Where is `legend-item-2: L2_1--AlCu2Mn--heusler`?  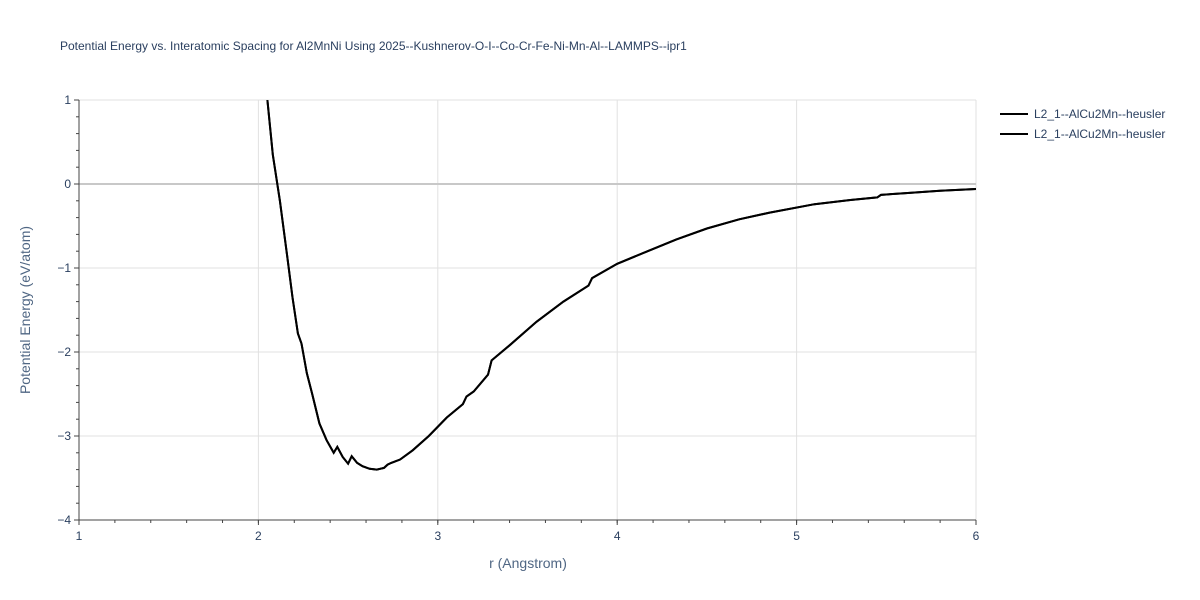 legend-item-2: L2_1--AlCu2Mn--heusler is located at coordinates (1082, 134).